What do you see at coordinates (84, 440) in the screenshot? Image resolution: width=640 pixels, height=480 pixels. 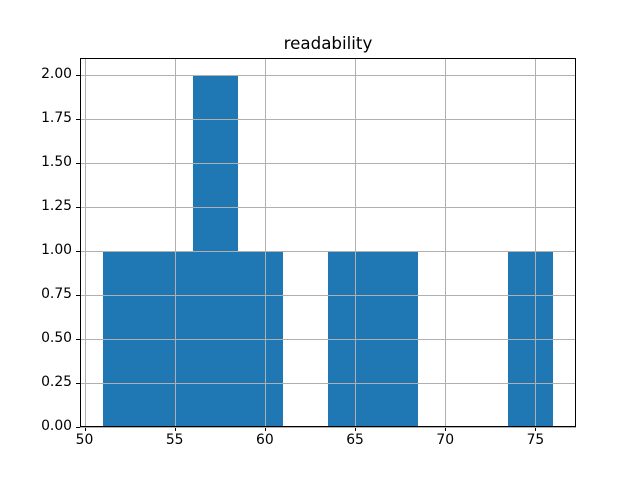 I see `x-tick-label: 50` at bounding box center [84, 440].